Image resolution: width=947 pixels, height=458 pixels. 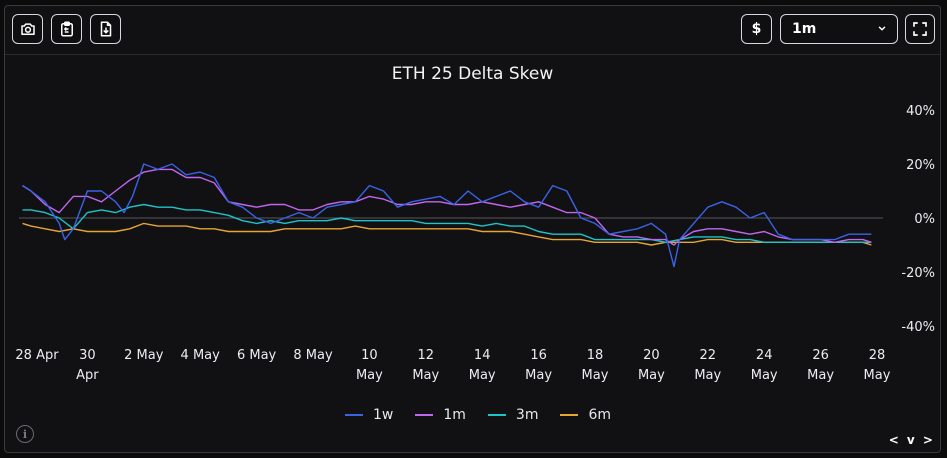 What do you see at coordinates (585, 415) in the screenshot?
I see `legend-item-6m: 6m` at bounding box center [585, 415].